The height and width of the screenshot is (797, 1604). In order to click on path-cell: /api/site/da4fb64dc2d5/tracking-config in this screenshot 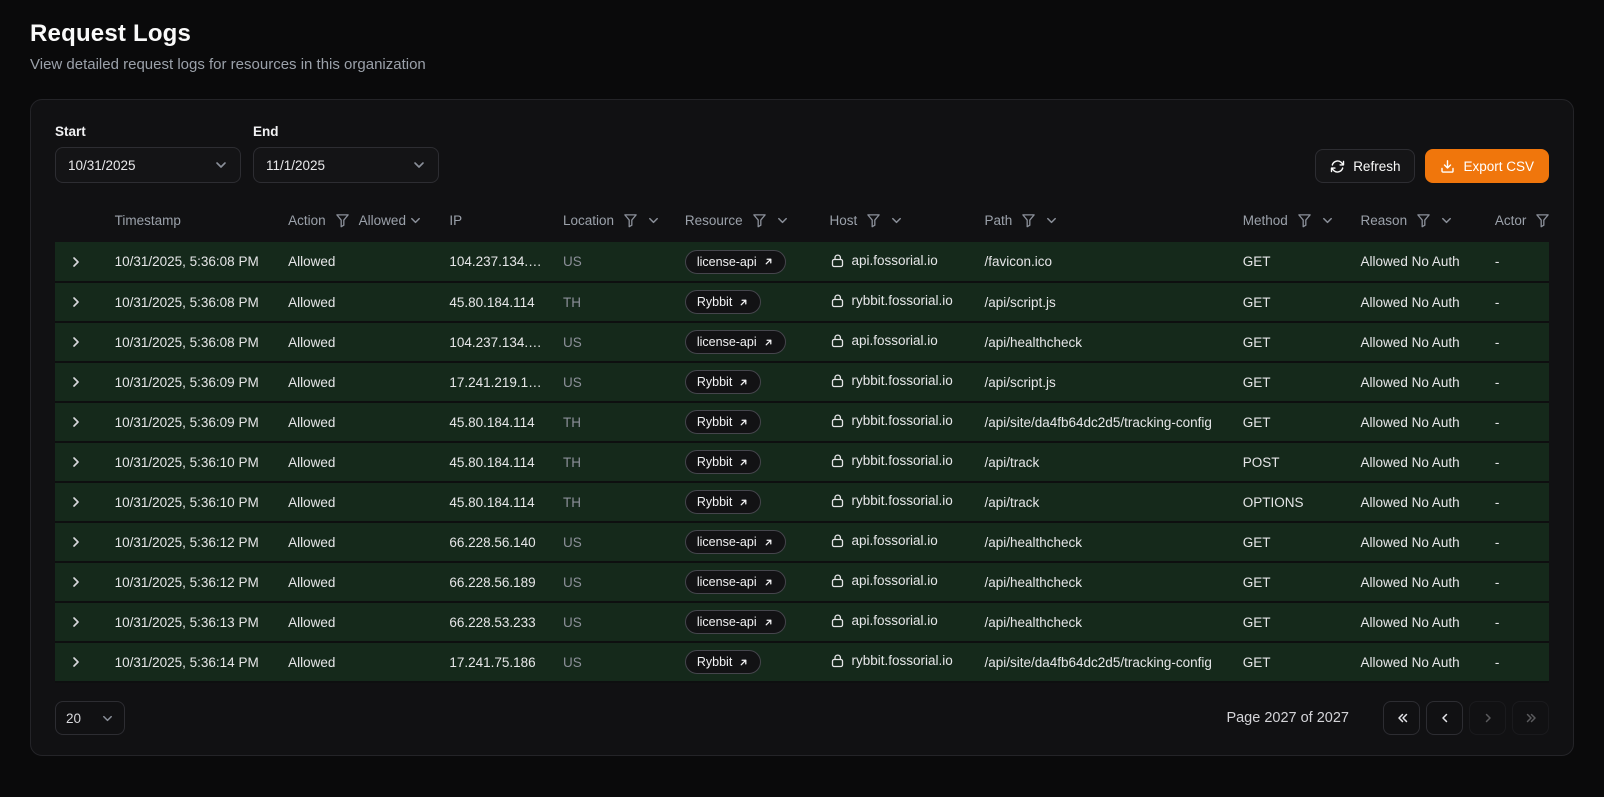, I will do `click(1098, 662)`.